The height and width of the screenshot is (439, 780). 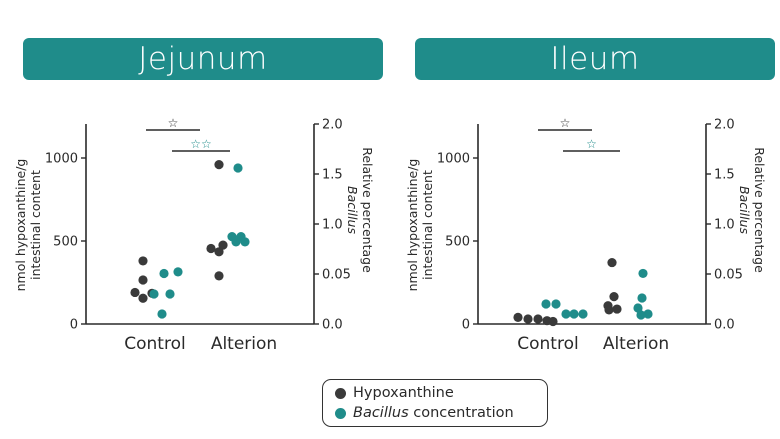 I want to click on jejunum-right-tick-label: 0.05, so click(x=336, y=275).